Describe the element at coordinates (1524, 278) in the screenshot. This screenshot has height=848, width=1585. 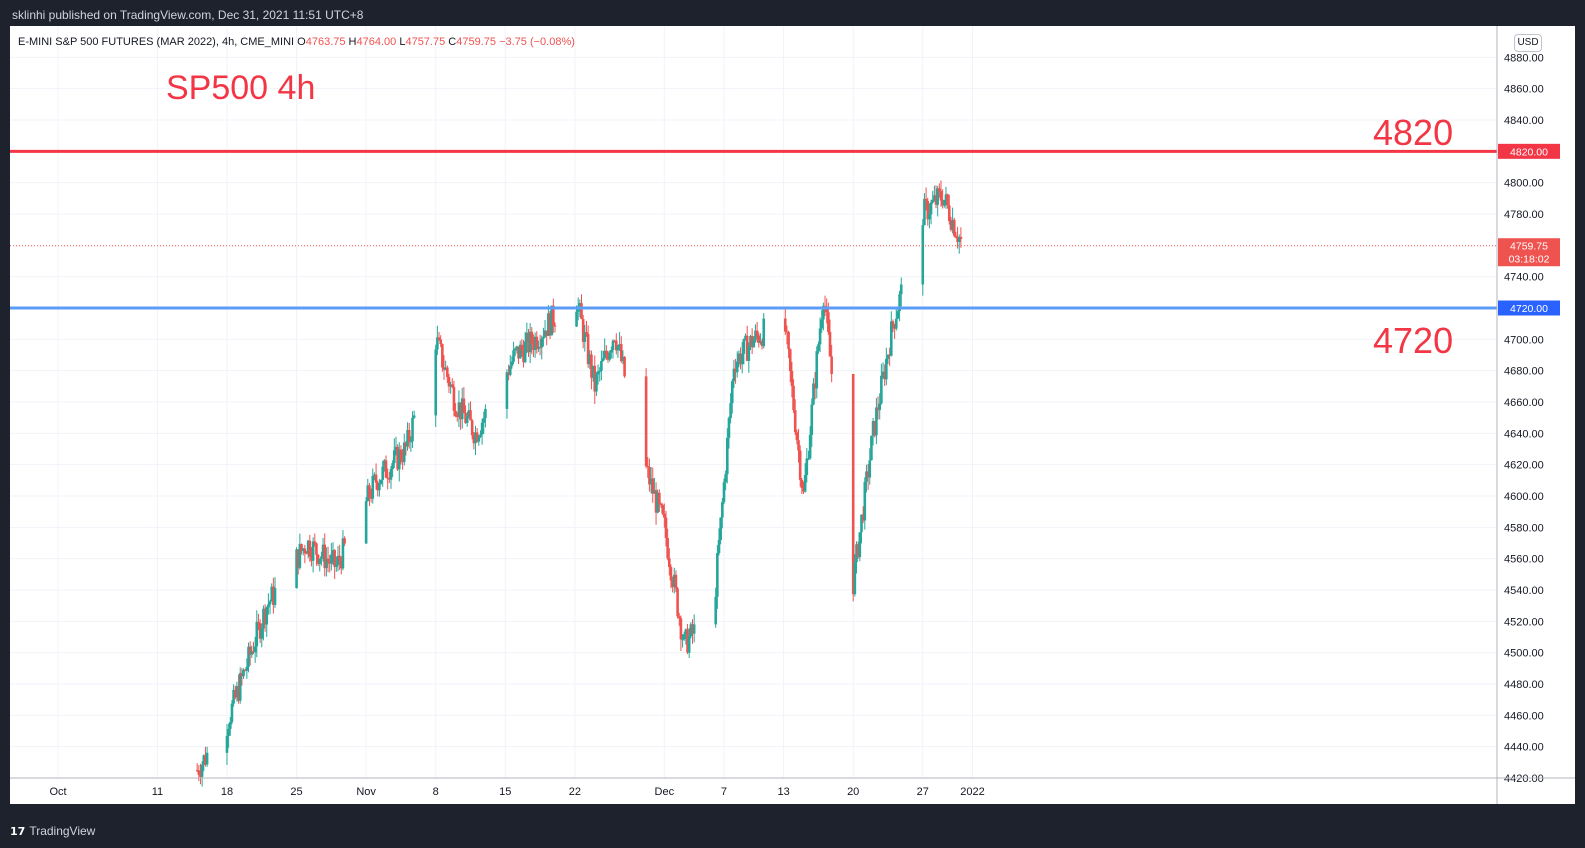
I see `price-tick-label: 4740.00` at that location.